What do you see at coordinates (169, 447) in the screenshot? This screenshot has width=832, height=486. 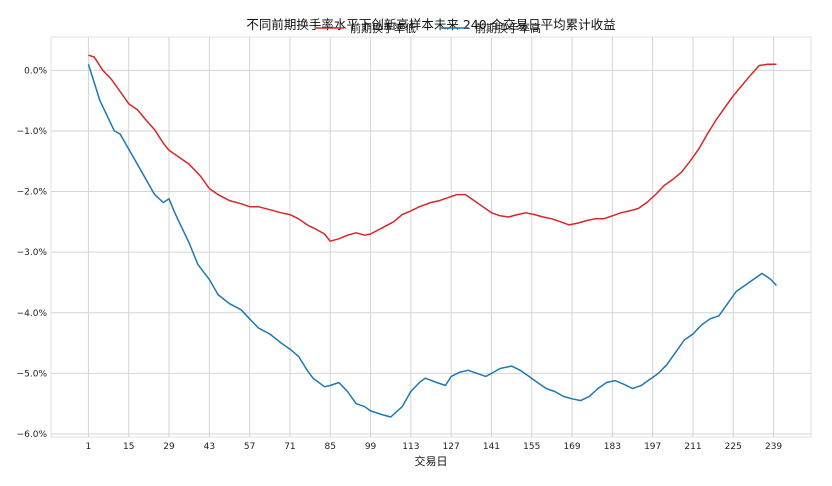 I see `x-tick-label: 29` at bounding box center [169, 447].